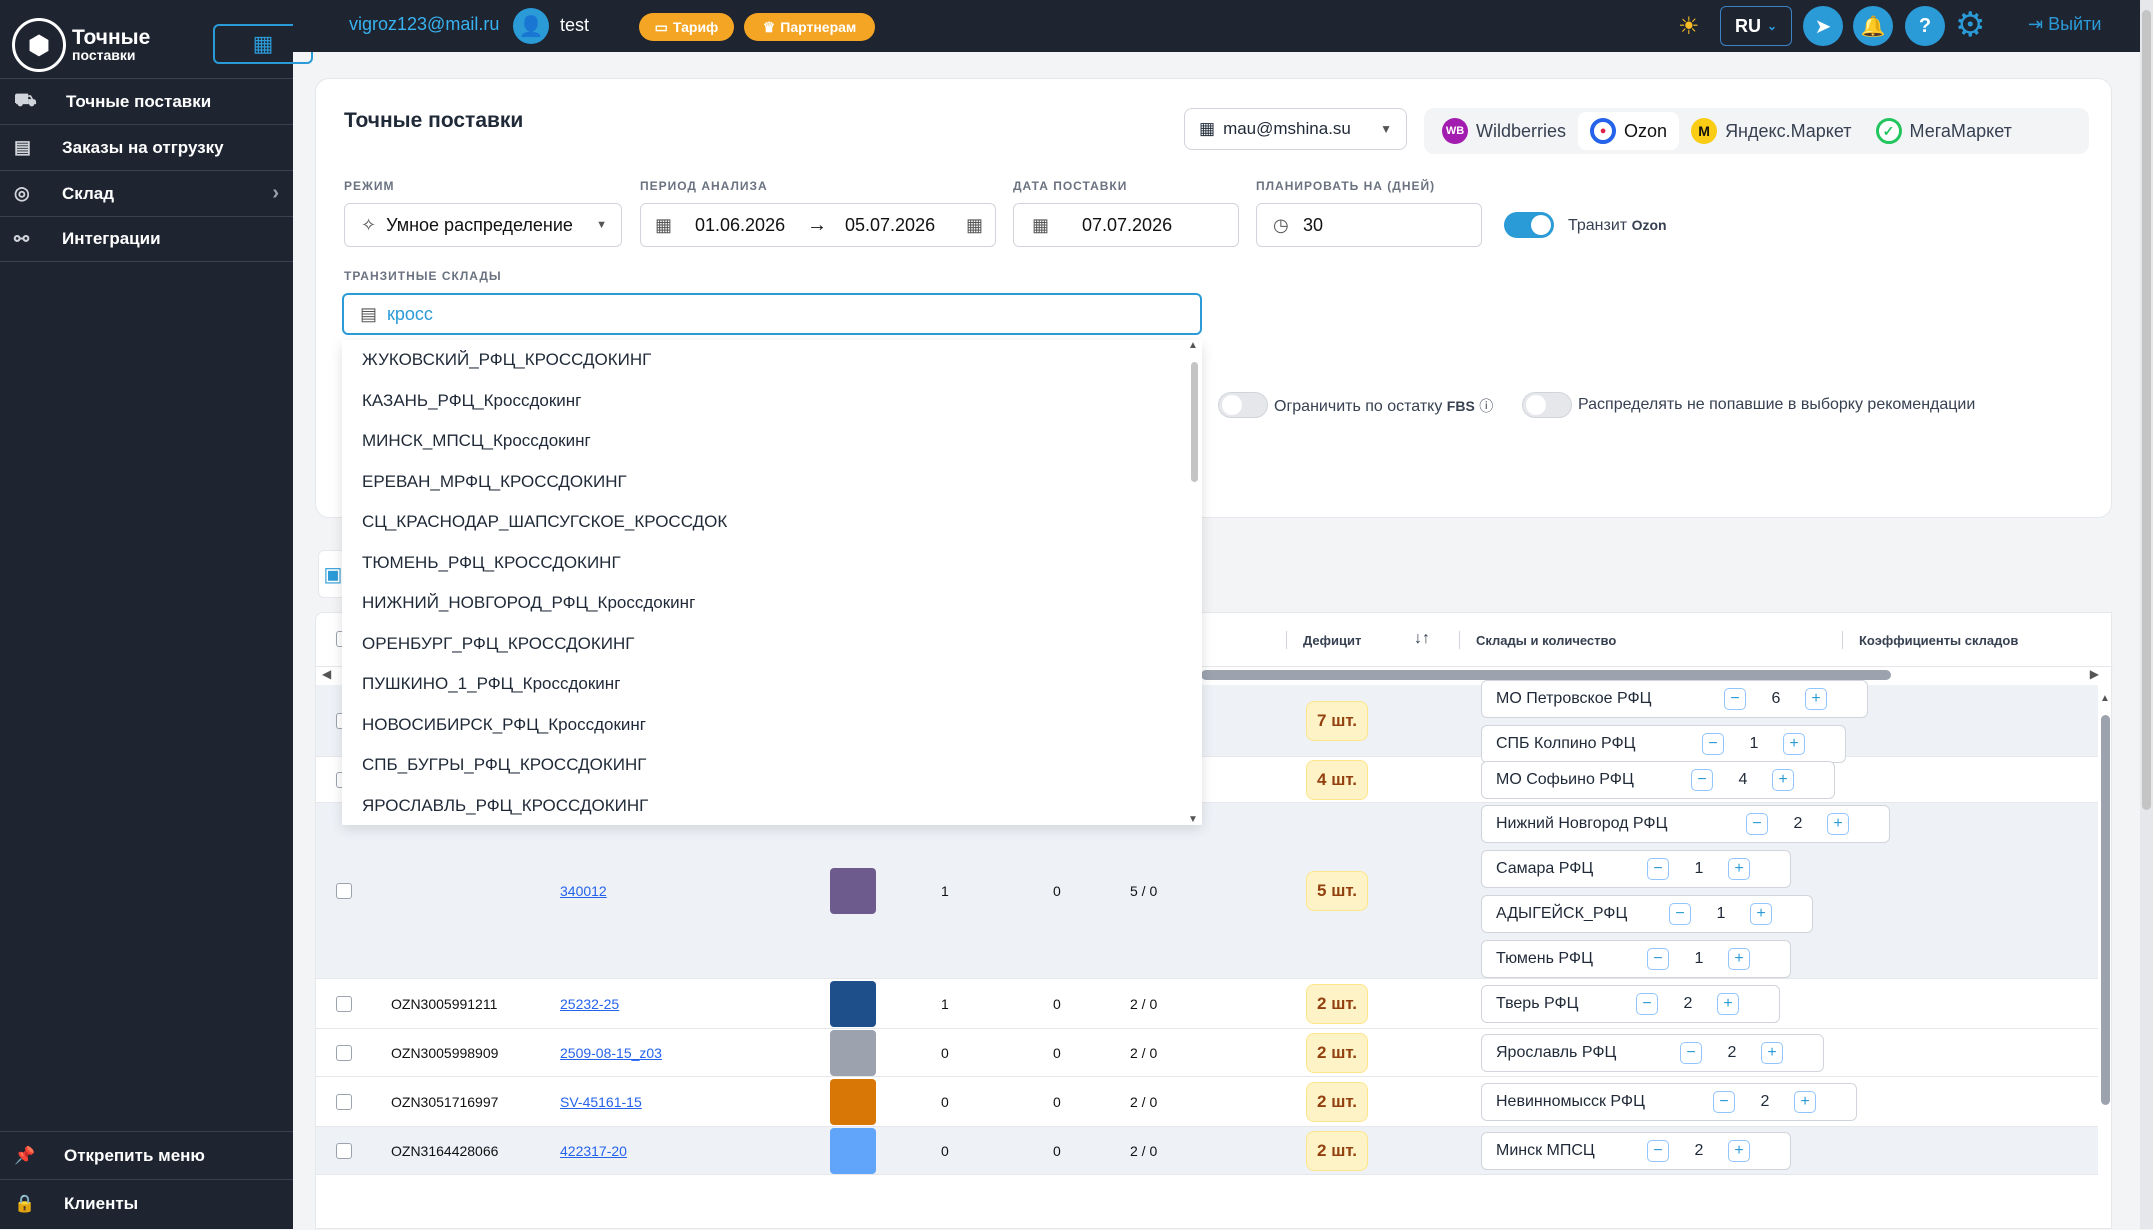  Describe the element at coordinates (491, 684) in the screenshot. I see `dropdown-option: ПУШКИНО_1_РФЦ_Кроссдокинг` at that location.